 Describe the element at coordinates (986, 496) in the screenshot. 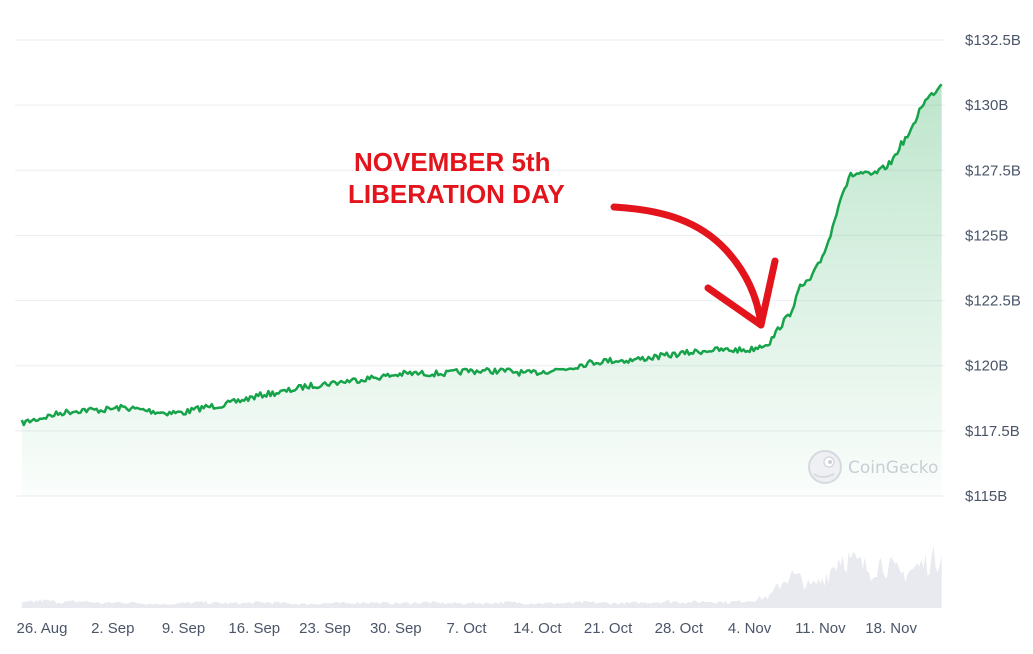

I see `y-tick-label: $115B` at that location.